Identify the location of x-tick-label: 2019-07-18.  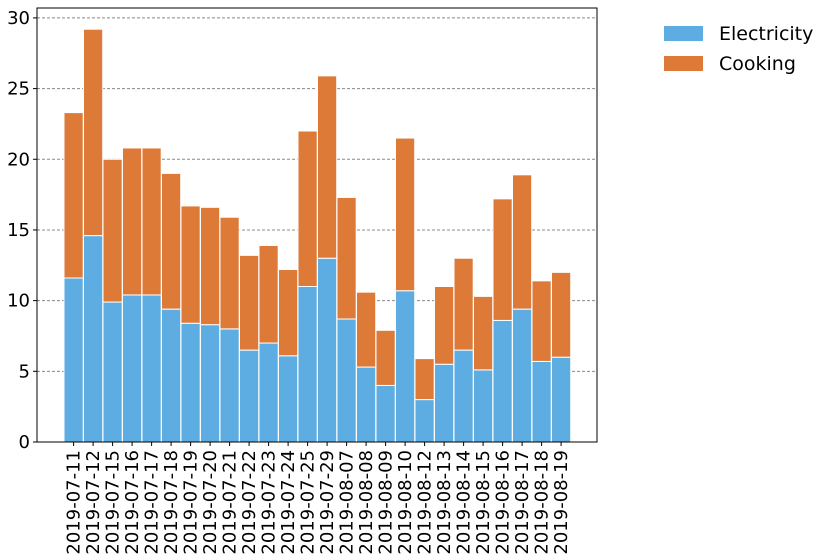
(171, 502).